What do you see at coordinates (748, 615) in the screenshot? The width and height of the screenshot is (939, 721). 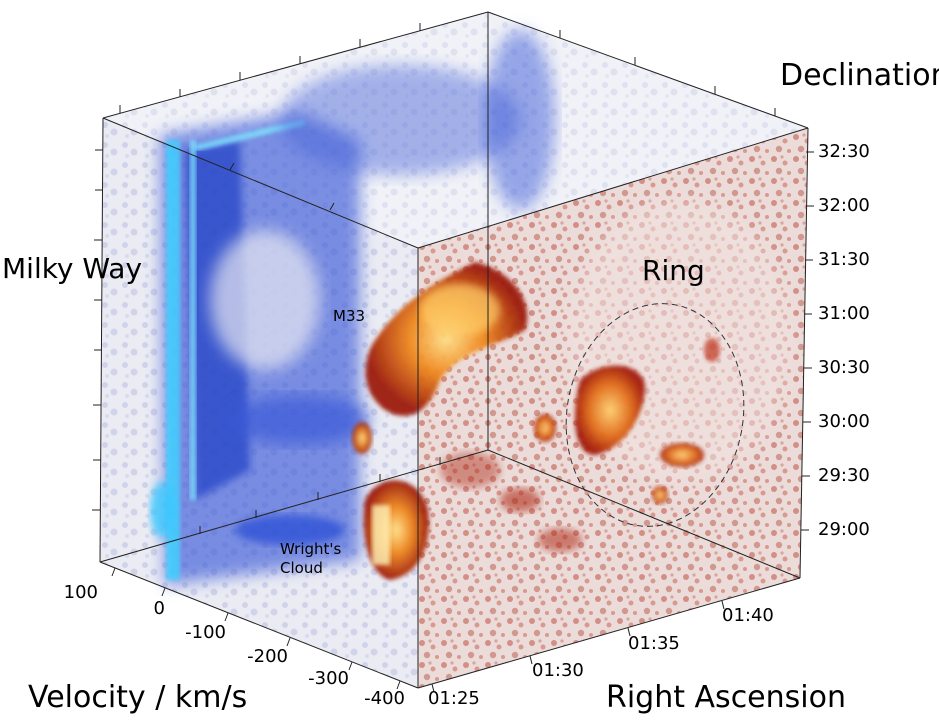 I see `ra-tick-label: 01:40` at bounding box center [748, 615].